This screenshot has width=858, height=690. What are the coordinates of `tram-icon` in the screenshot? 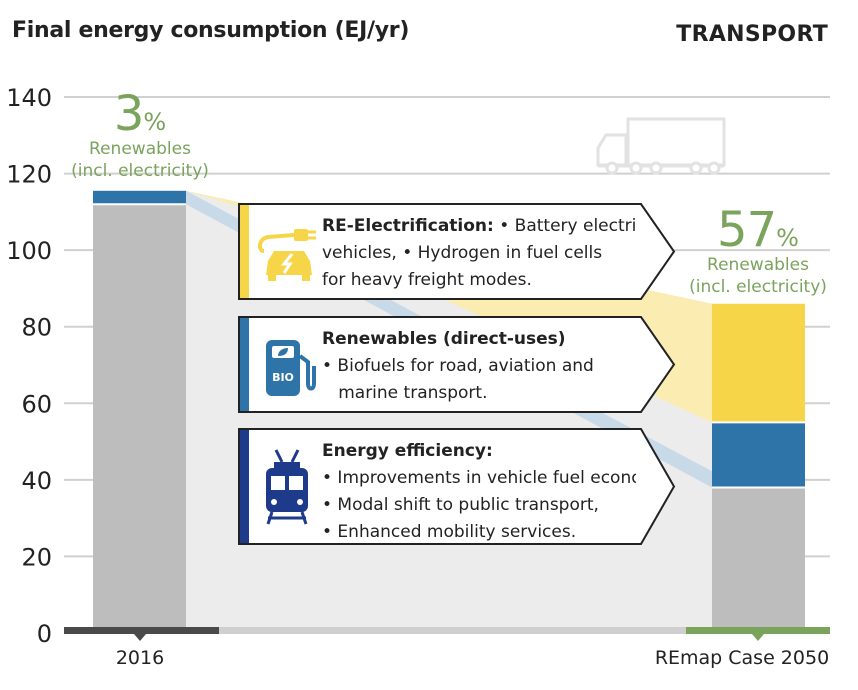 It's located at (287, 490).